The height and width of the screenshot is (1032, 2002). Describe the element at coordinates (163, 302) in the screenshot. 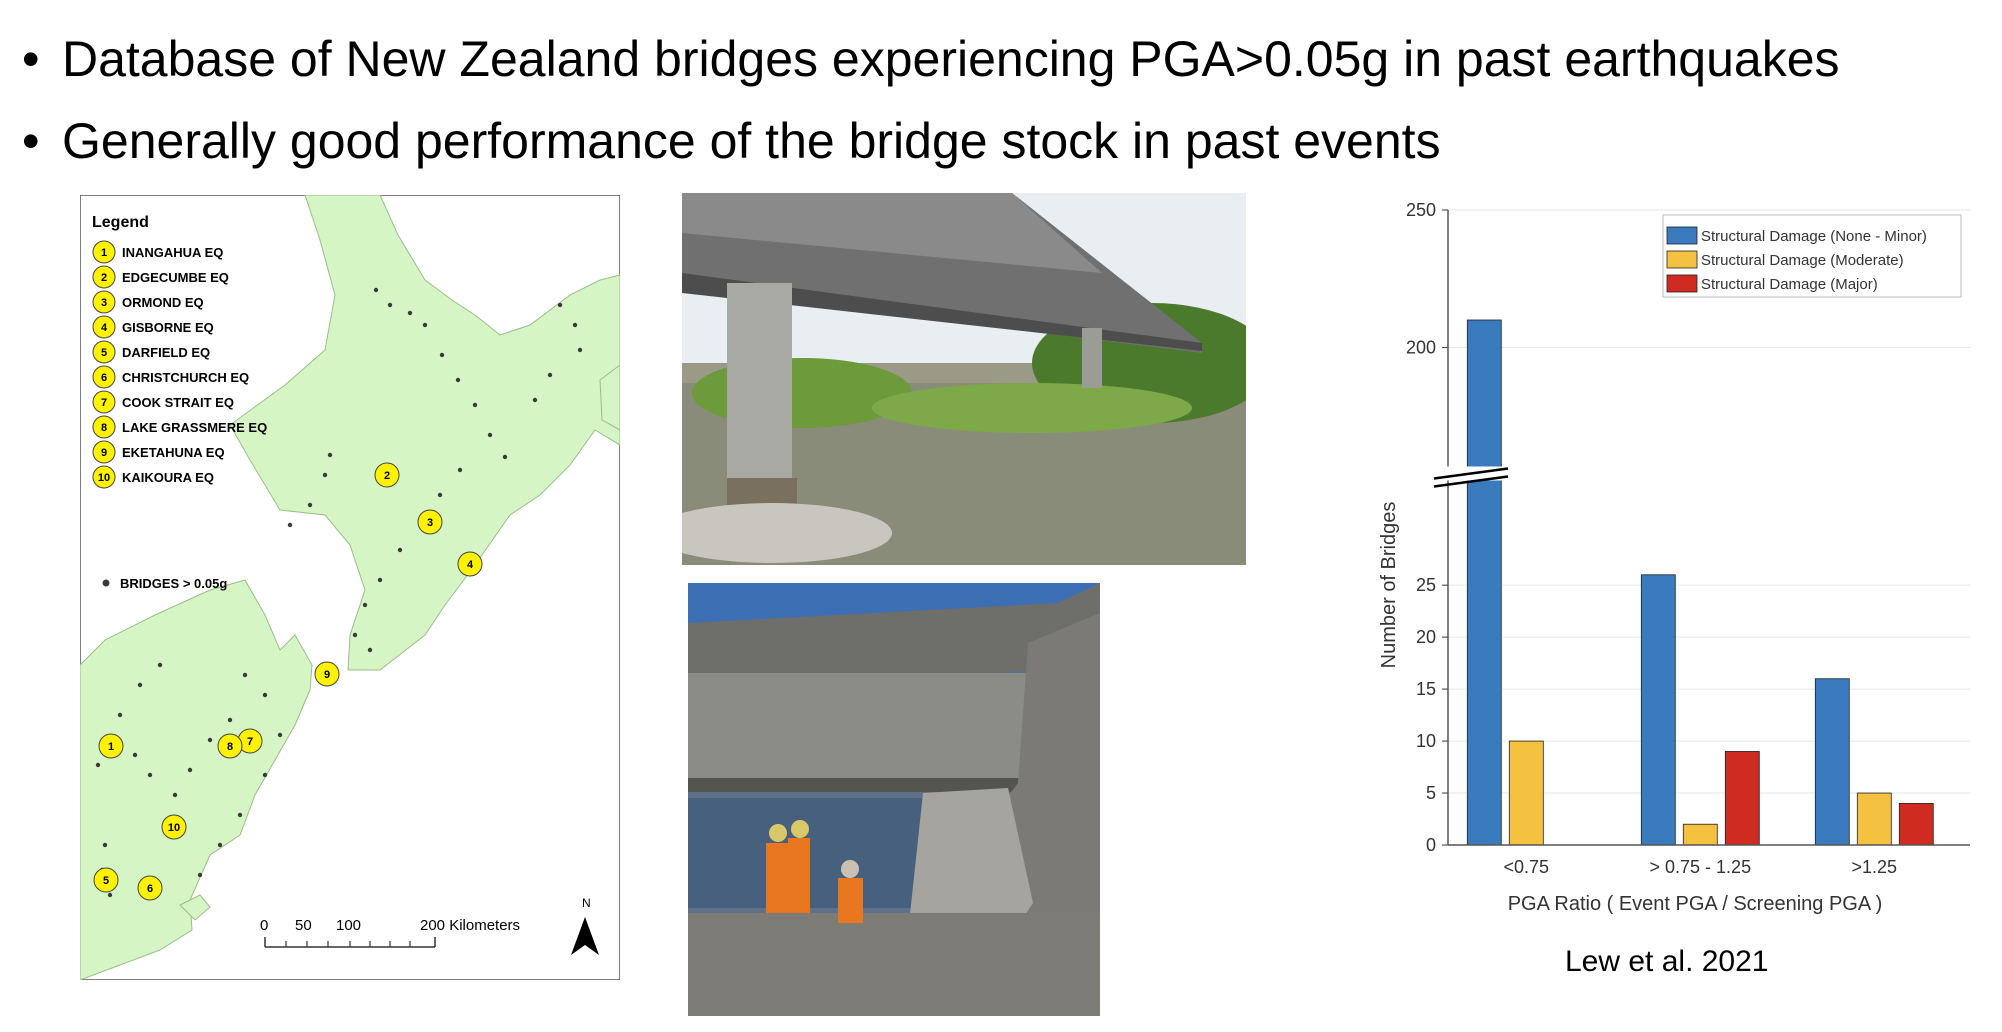

I see `legend-event-name: ORMOND EQ` at that location.